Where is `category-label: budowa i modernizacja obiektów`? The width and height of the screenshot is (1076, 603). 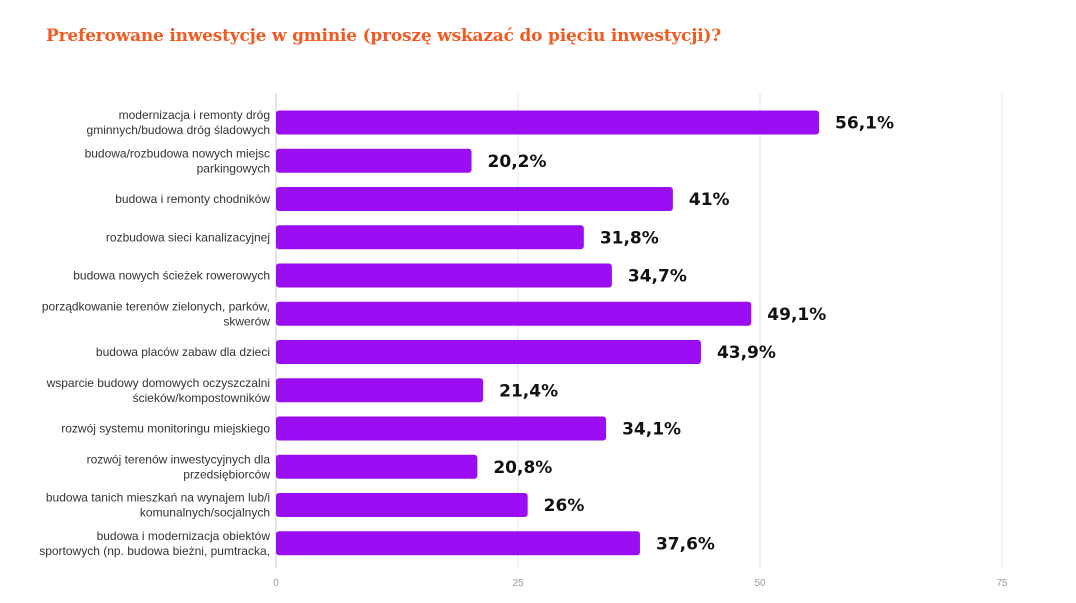 category-label: budowa i modernizacja obiektów is located at coordinates (184, 536).